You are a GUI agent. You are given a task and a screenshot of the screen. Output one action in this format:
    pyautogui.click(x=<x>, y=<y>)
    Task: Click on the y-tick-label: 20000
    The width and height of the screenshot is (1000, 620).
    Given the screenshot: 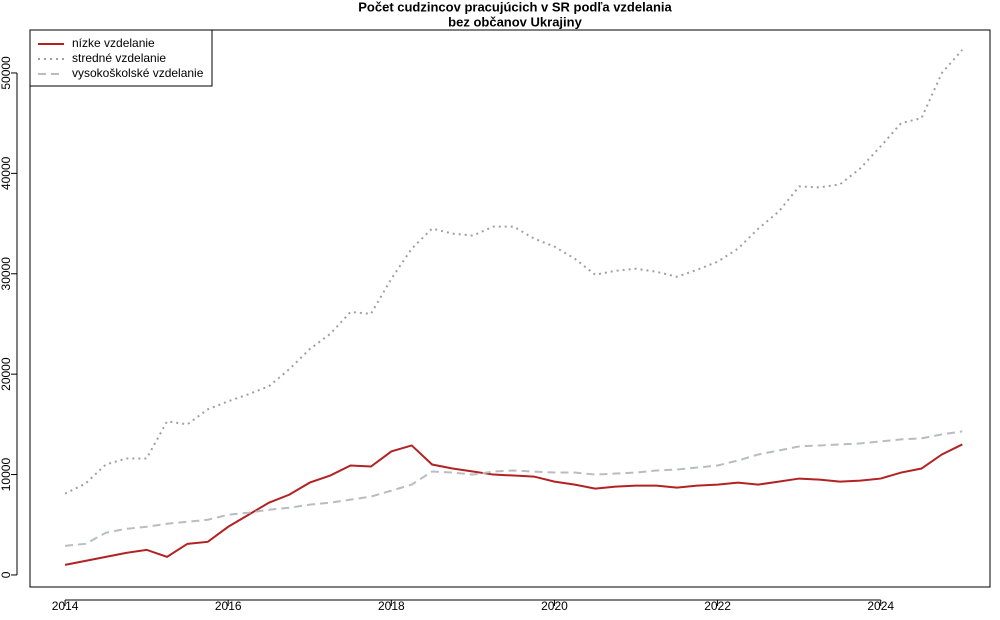 What is the action you would take?
    pyautogui.click(x=6, y=374)
    